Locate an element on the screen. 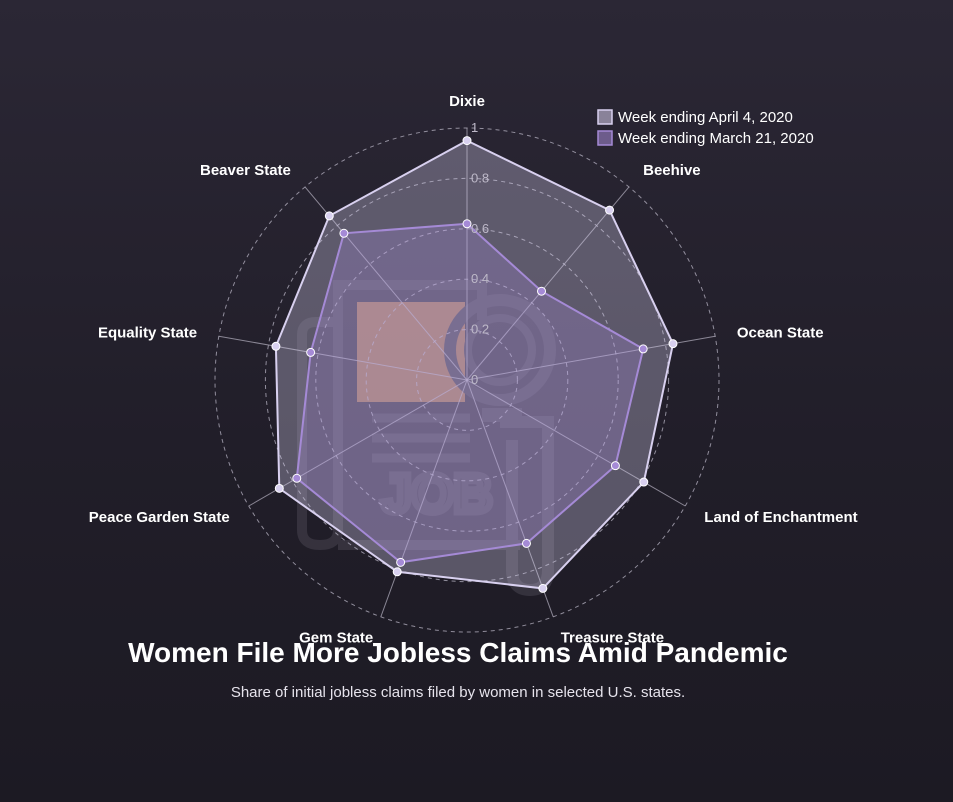  tick-label-2: 0.4 is located at coordinates (480, 278).